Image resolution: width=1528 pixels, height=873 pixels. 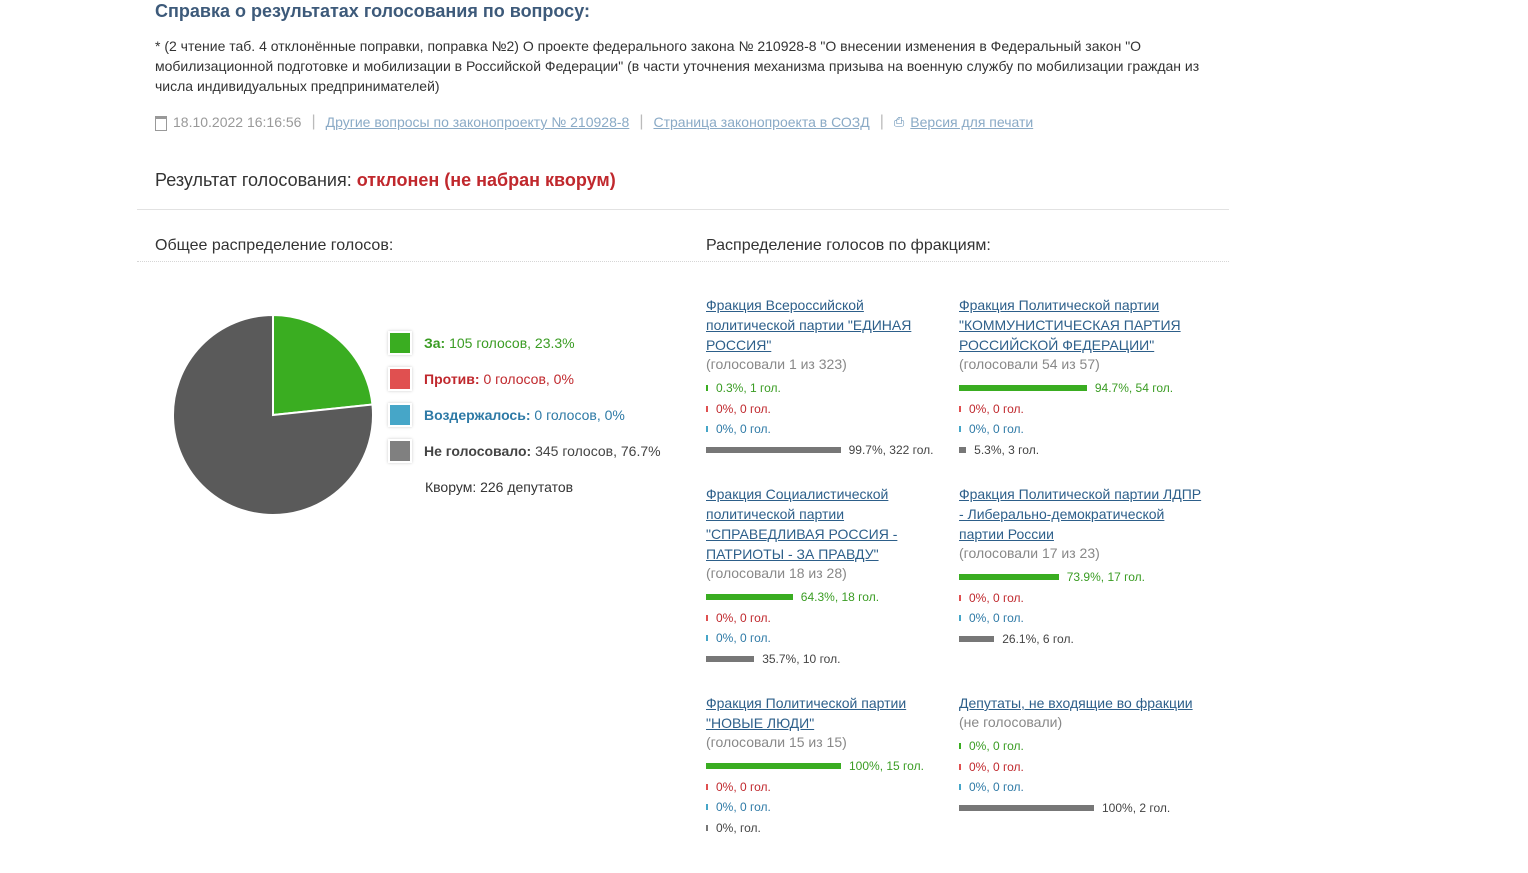 I want to click on stat-text: 100%, 2 гол., so click(x=1136, y=807).